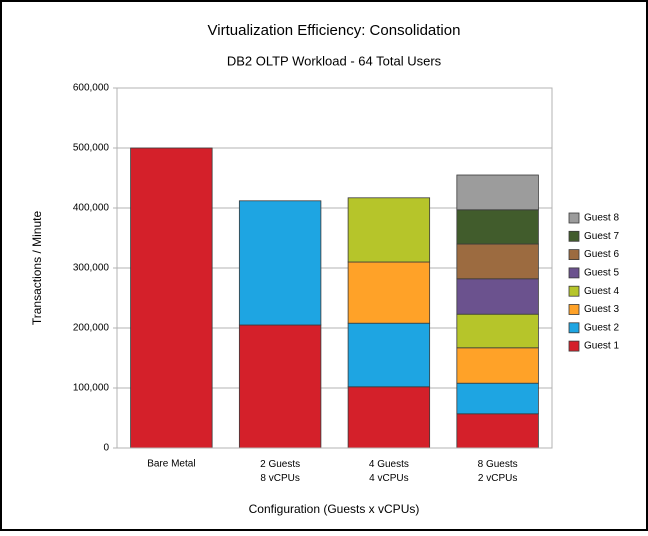 The width and height of the screenshot is (648, 536). Describe the element at coordinates (498, 471) in the screenshot. I see `x-tick-label: 8 Guests 2 vCPUs` at that location.